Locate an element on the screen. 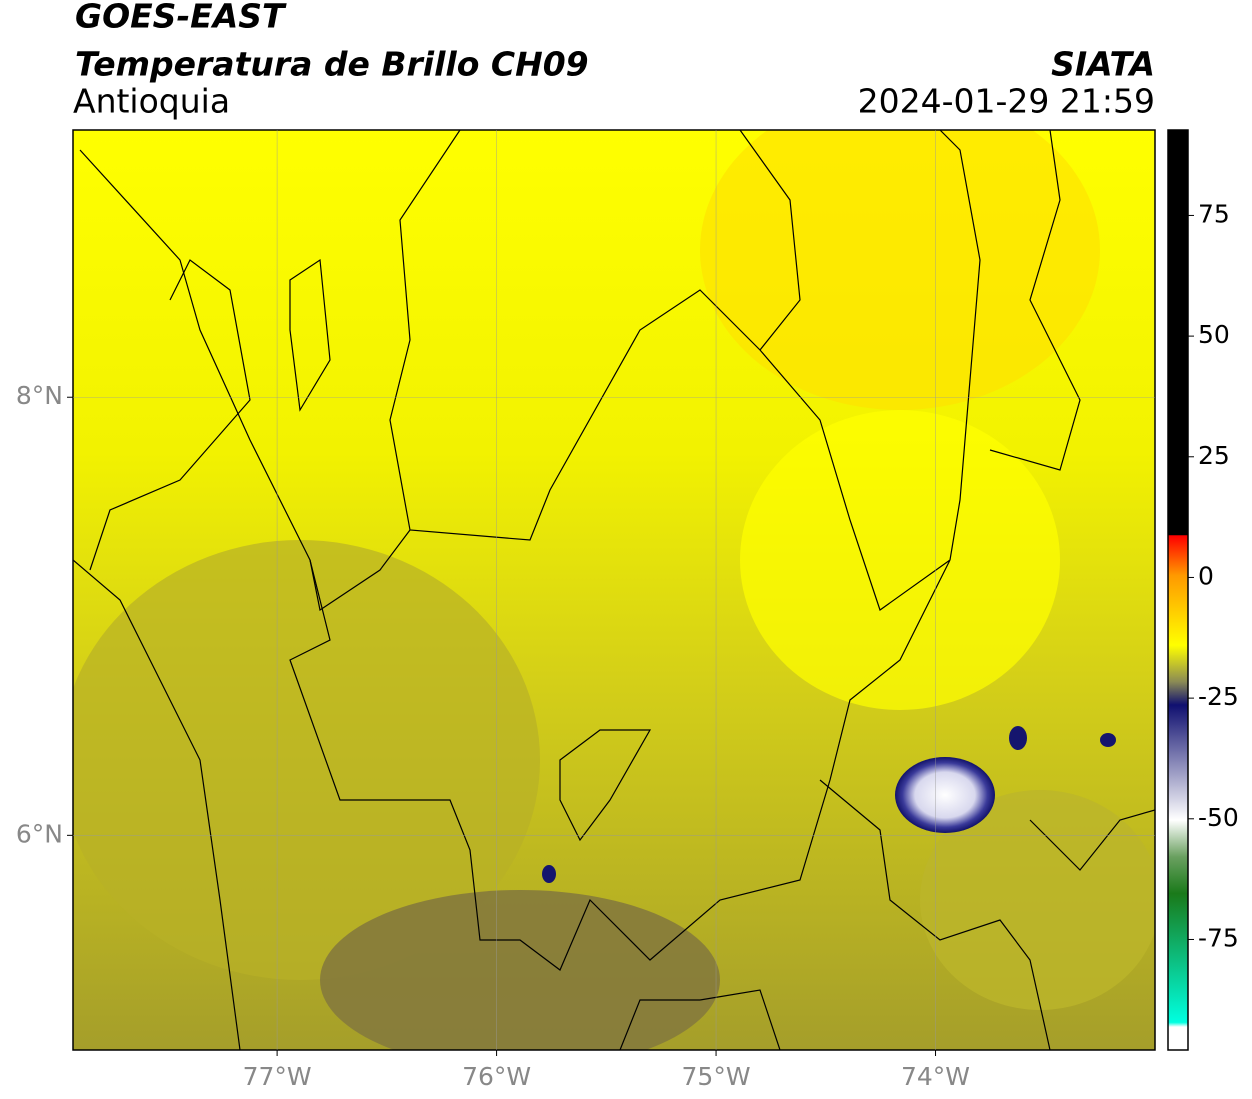  colorbar-tick-label: -50 is located at coordinates (1218, 817).